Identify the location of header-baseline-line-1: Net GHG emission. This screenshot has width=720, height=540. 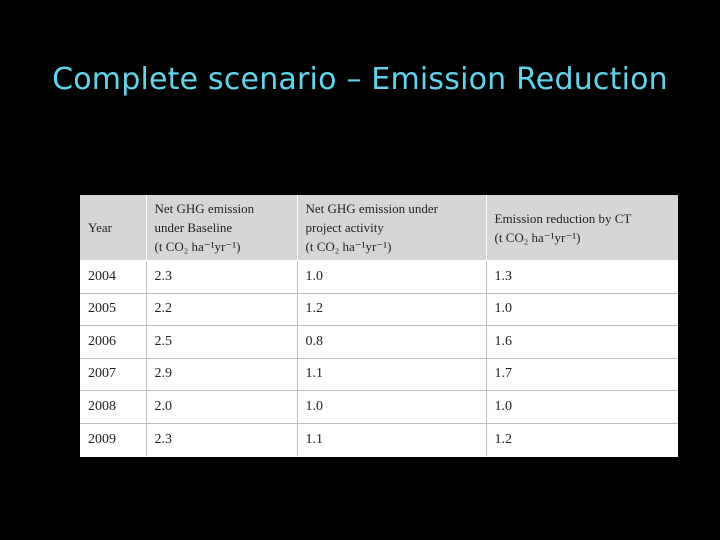
(204, 208).